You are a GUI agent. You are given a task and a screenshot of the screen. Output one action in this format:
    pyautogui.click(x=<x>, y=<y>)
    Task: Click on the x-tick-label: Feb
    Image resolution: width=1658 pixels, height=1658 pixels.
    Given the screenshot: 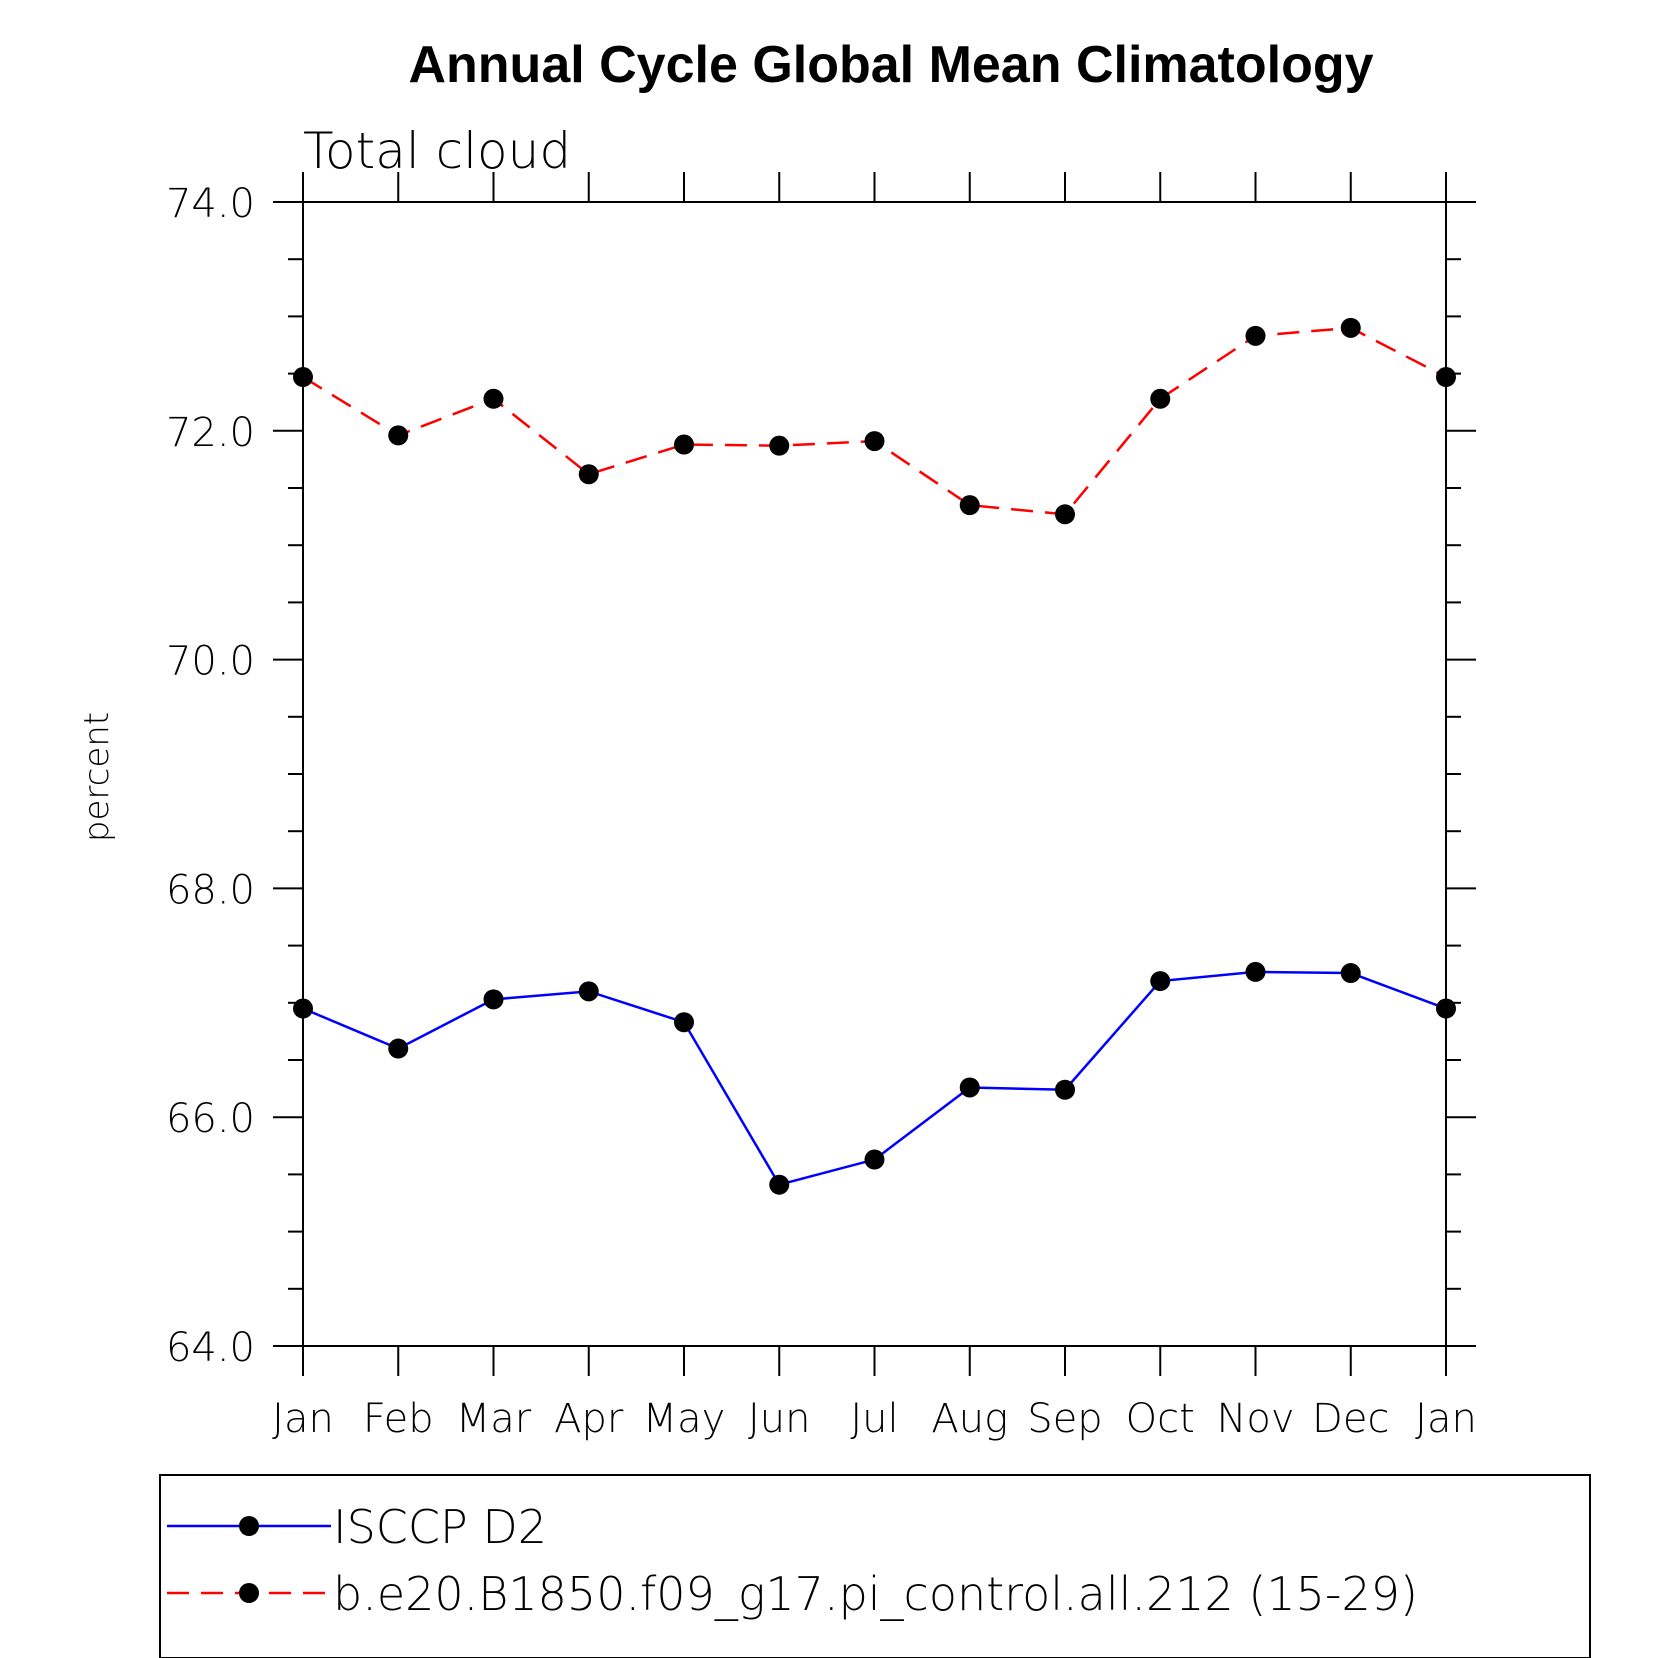 What is the action you would take?
    pyautogui.click(x=398, y=1419)
    